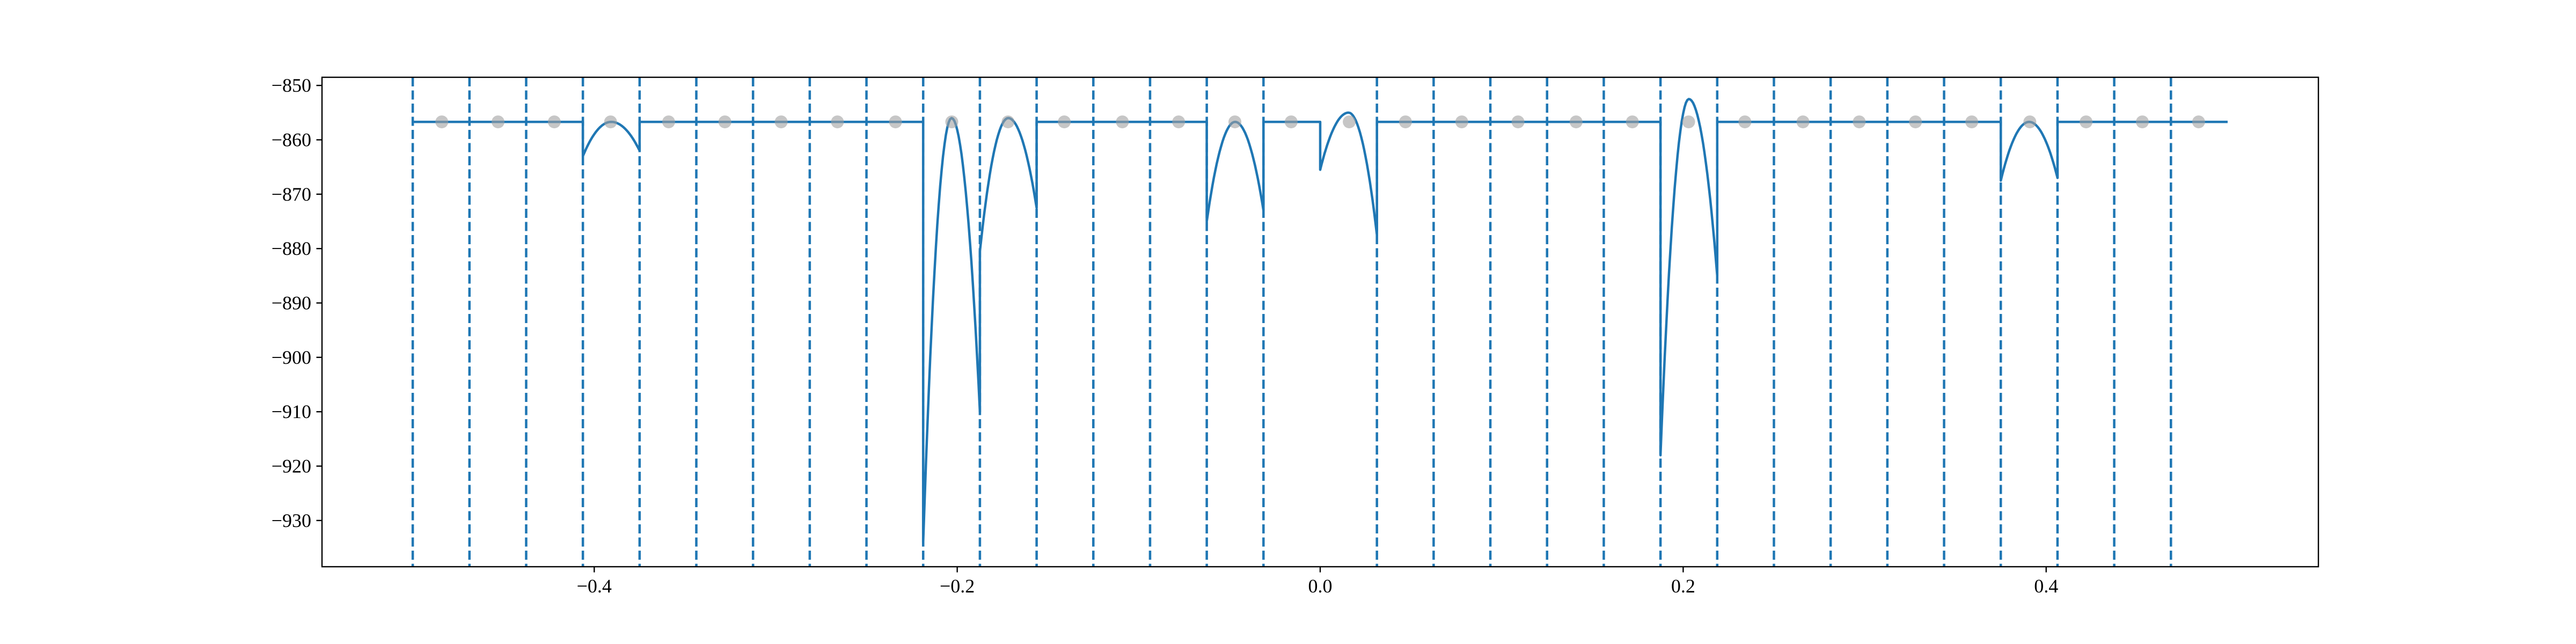  Describe the element at coordinates (291, 85) in the screenshot. I see `y-tick-label: −850` at that location.